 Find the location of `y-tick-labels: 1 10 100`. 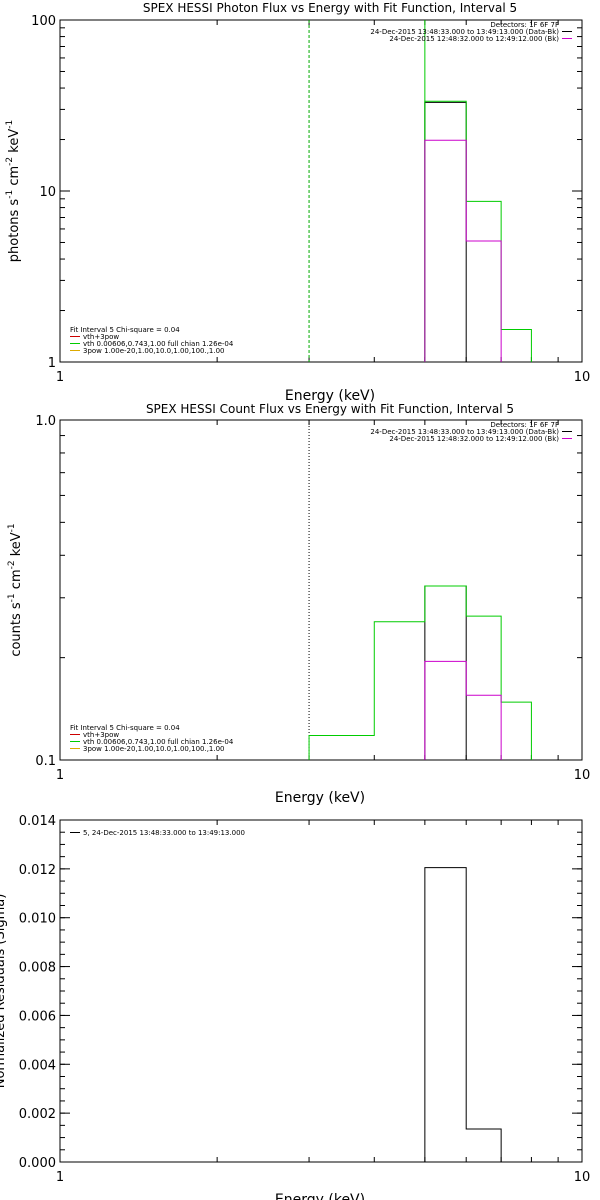

y-tick-labels: 1 10 100 is located at coordinates (43, 192).